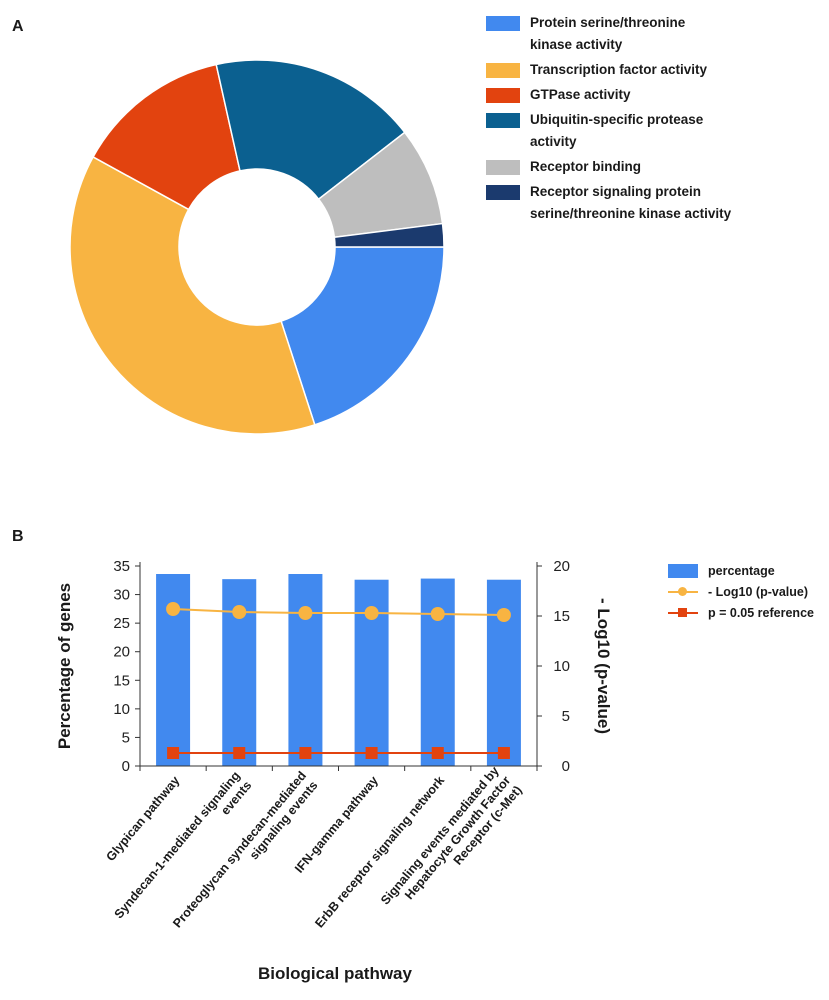 The height and width of the screenshot is (1000, 829). What do you see at coordinates (64, 666) in the screenshot?
I see `y-axis-title: Percentage of genes` at bounding box center [64, 666].